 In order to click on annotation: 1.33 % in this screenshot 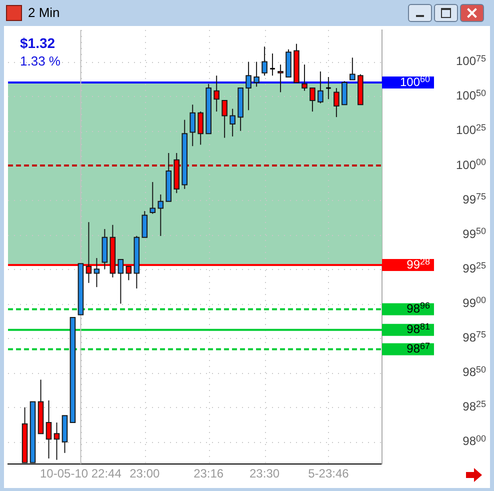, I will do `click(40, 61)`.